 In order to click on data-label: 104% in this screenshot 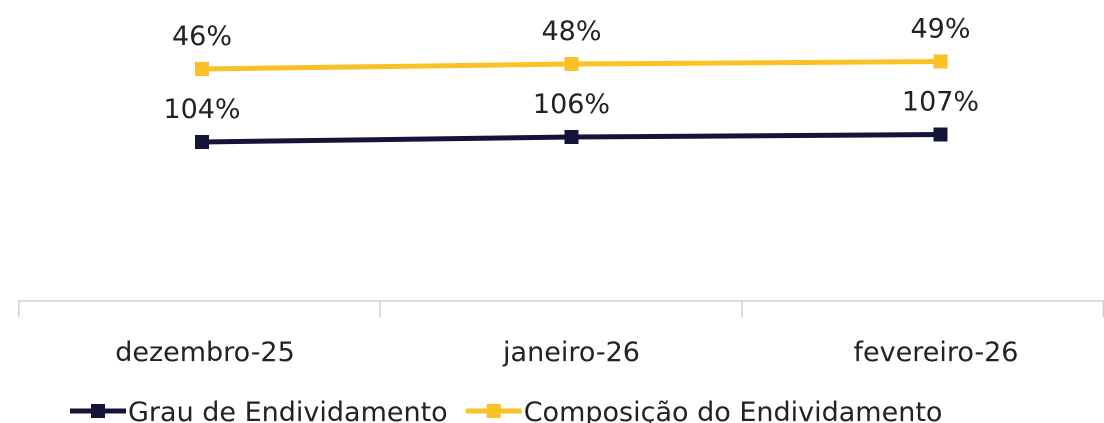, I will do `click(201, 109)`.